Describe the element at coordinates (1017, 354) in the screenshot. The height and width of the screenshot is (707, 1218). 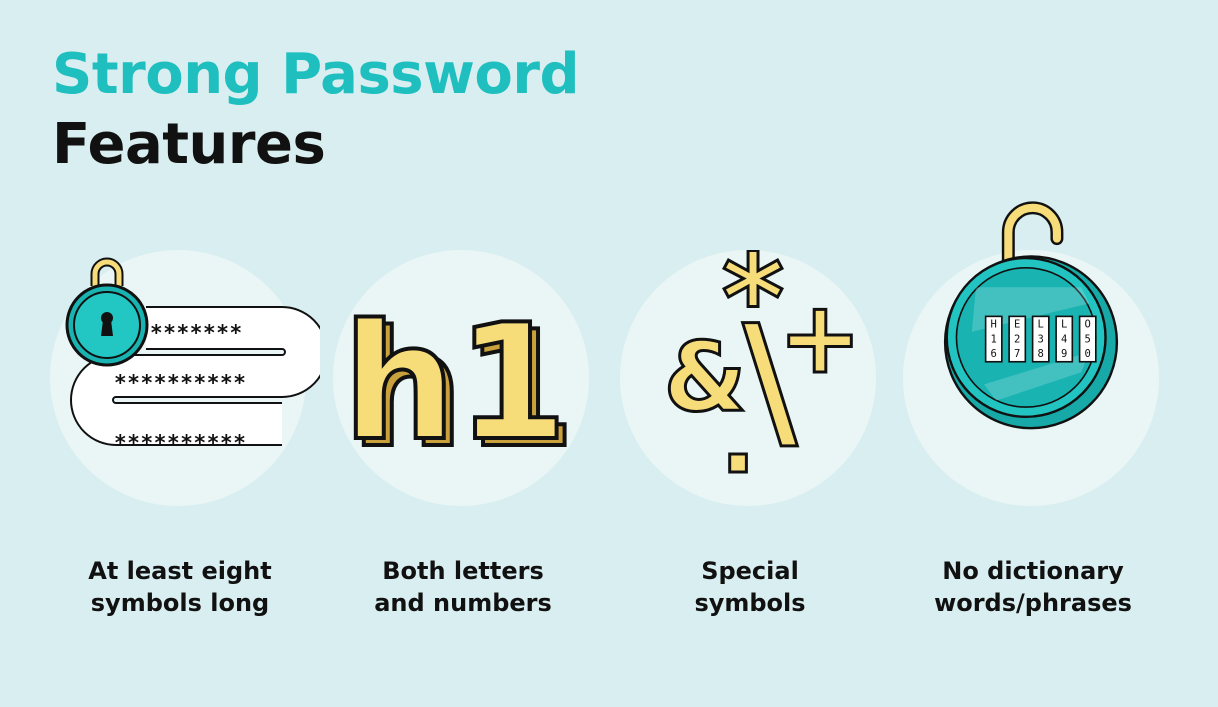
I see `dial-digit: 7` at that location.